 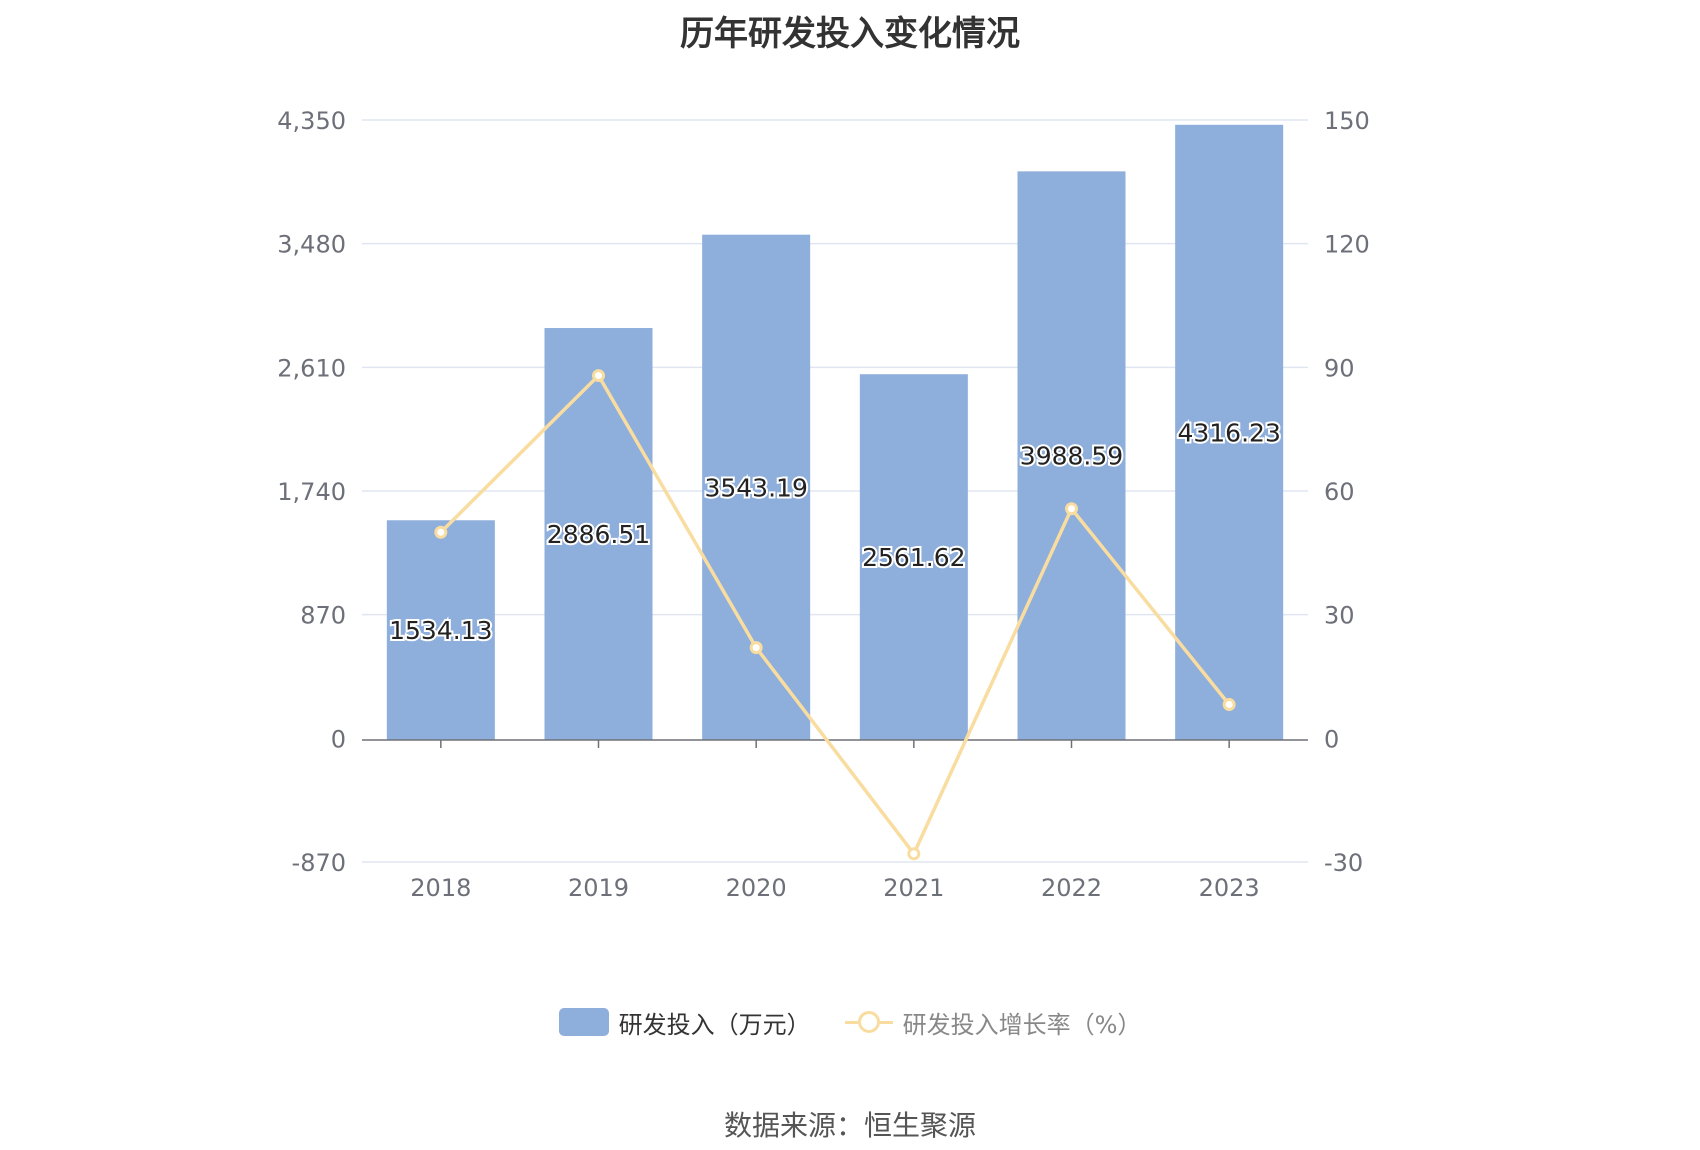 I want to click on legend-item-rd-investment: 研发投入（万元）, so click(x=684, y=1022).